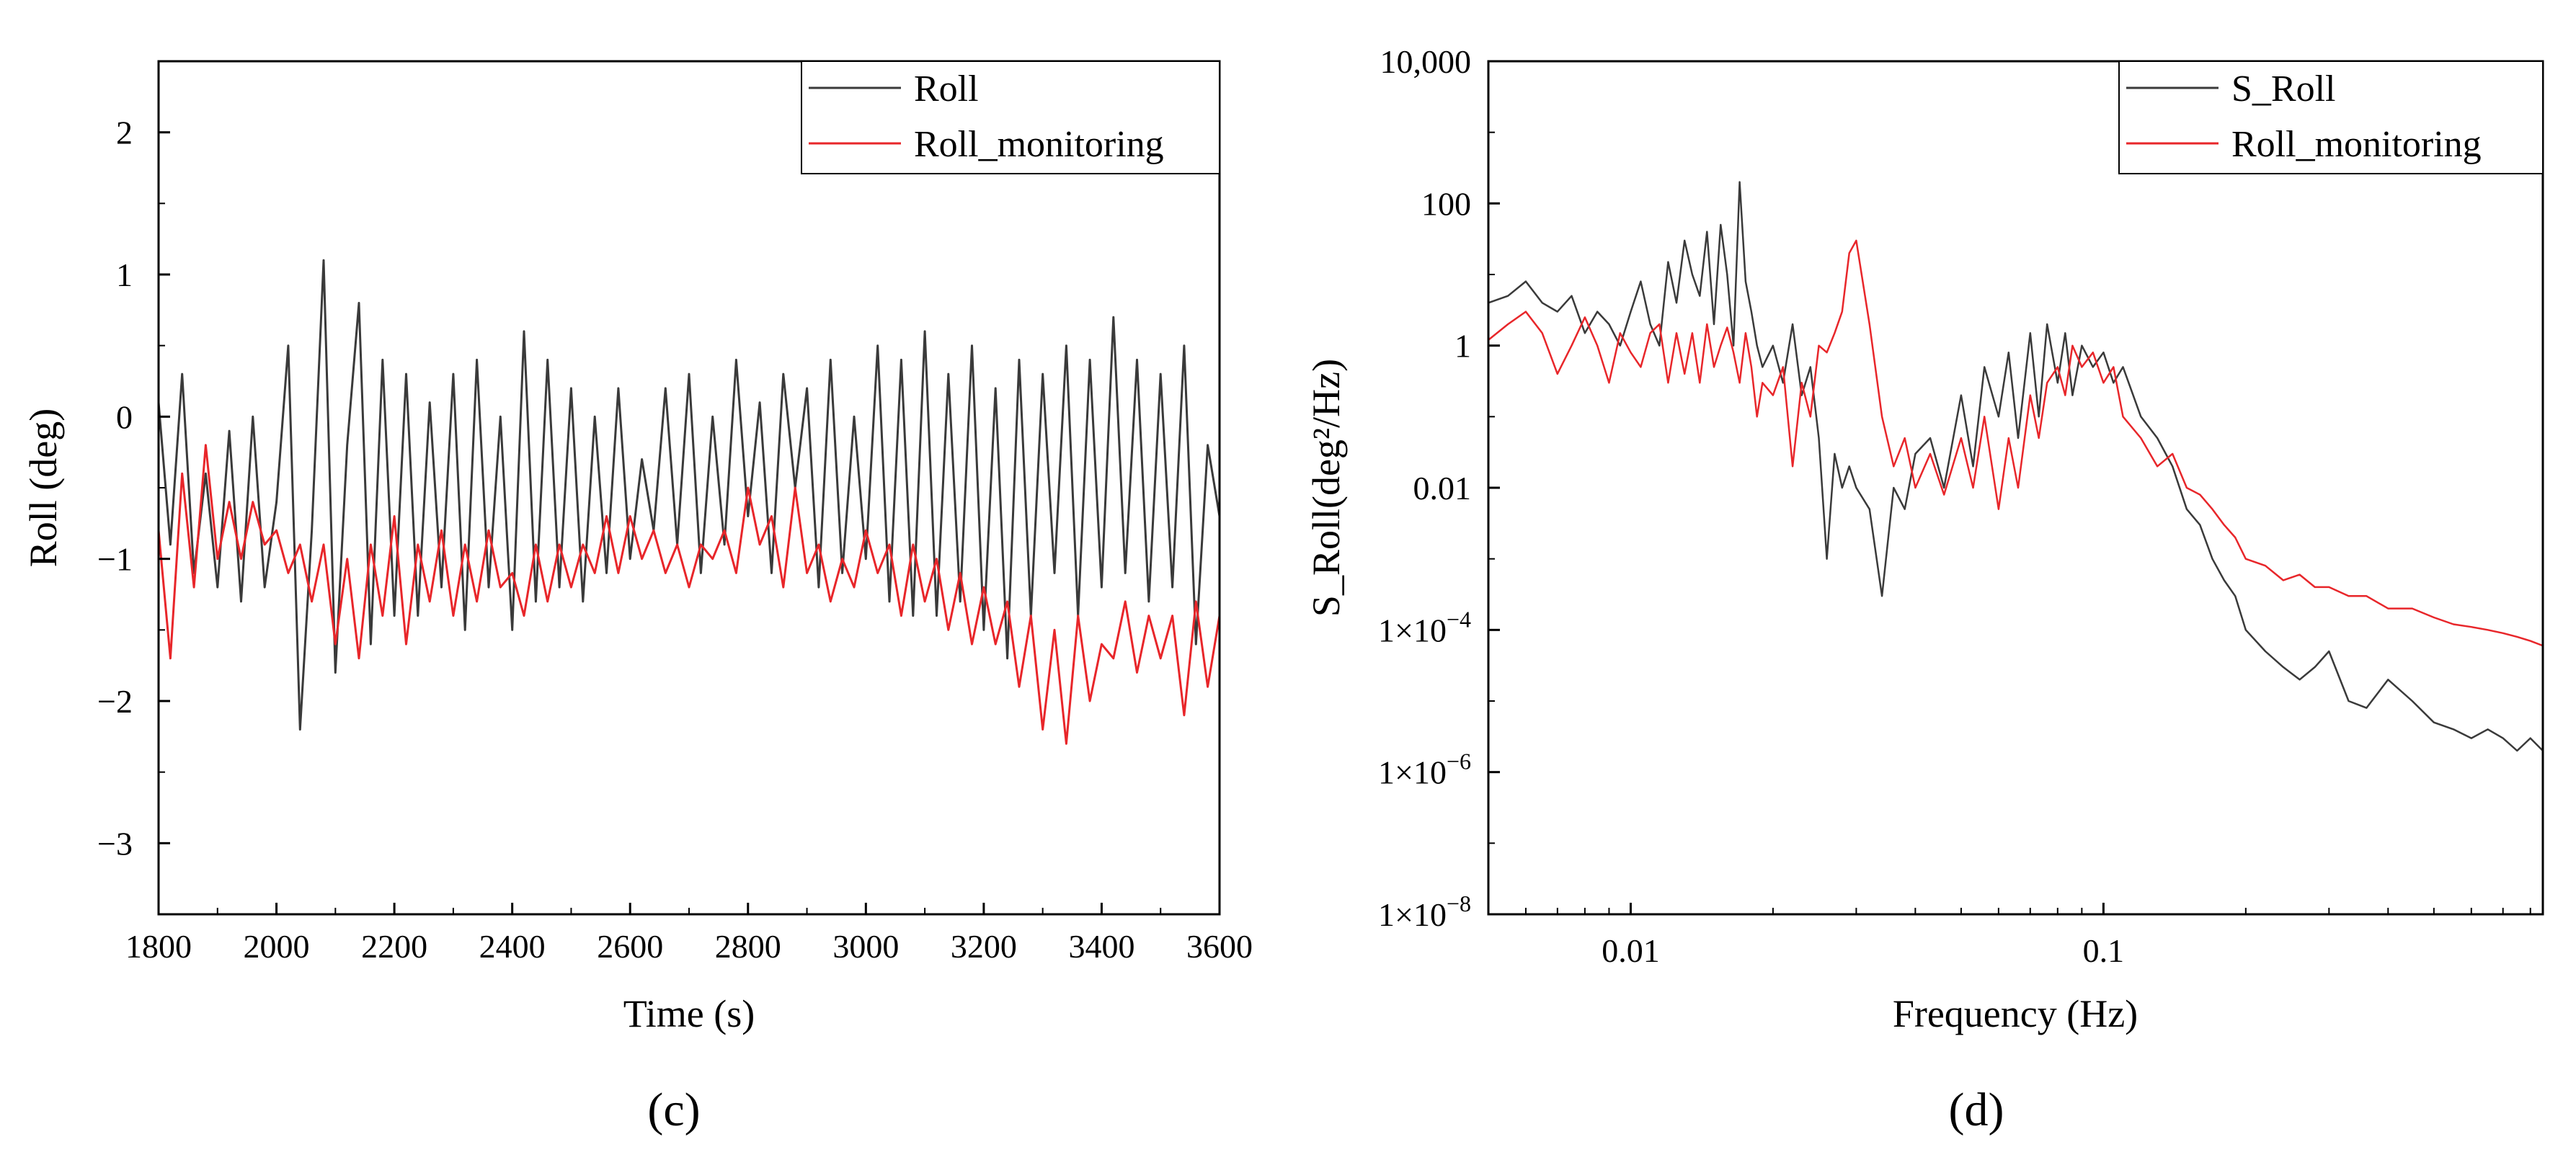 Image resolution: width=2576 pixels, height=1165 pixels. What do you see at coordinates (1426, 61) in the screenshot?
I see `y-tick-label-d: 10,000` at bounding box center [1426, 61].